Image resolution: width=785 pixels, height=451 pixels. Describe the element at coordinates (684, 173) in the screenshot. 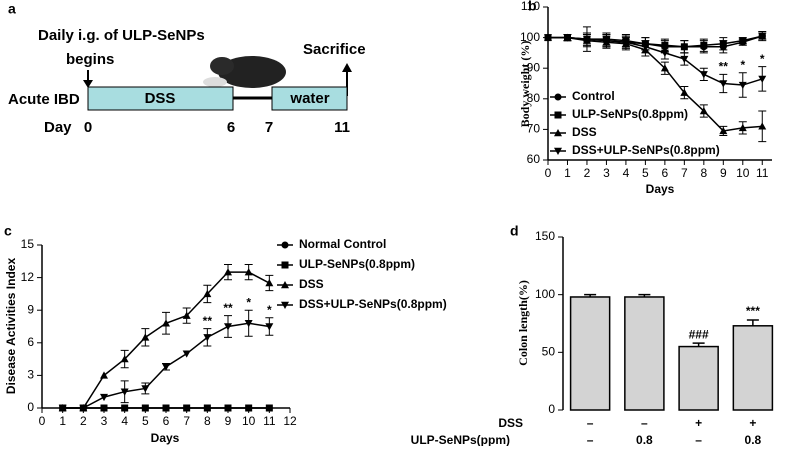

I see `x-tick-label: 7` at that location.